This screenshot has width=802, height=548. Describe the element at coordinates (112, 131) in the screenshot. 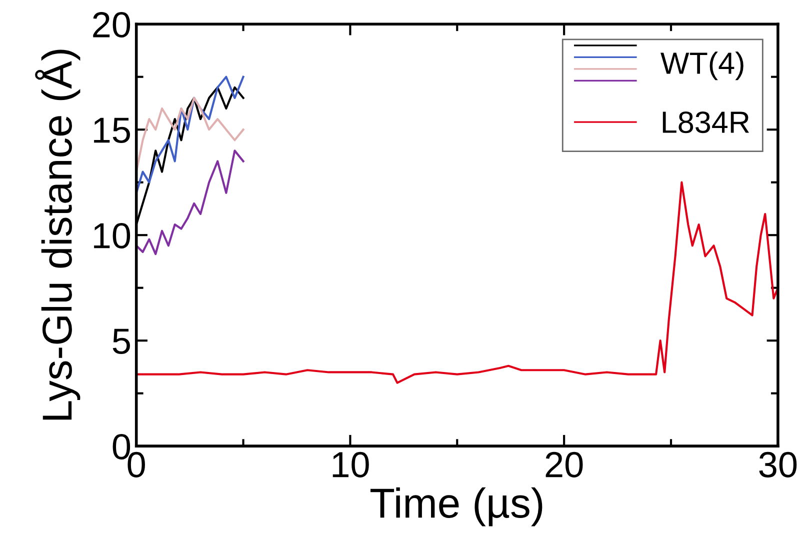

I see `y-tick-label: 15` at that location.